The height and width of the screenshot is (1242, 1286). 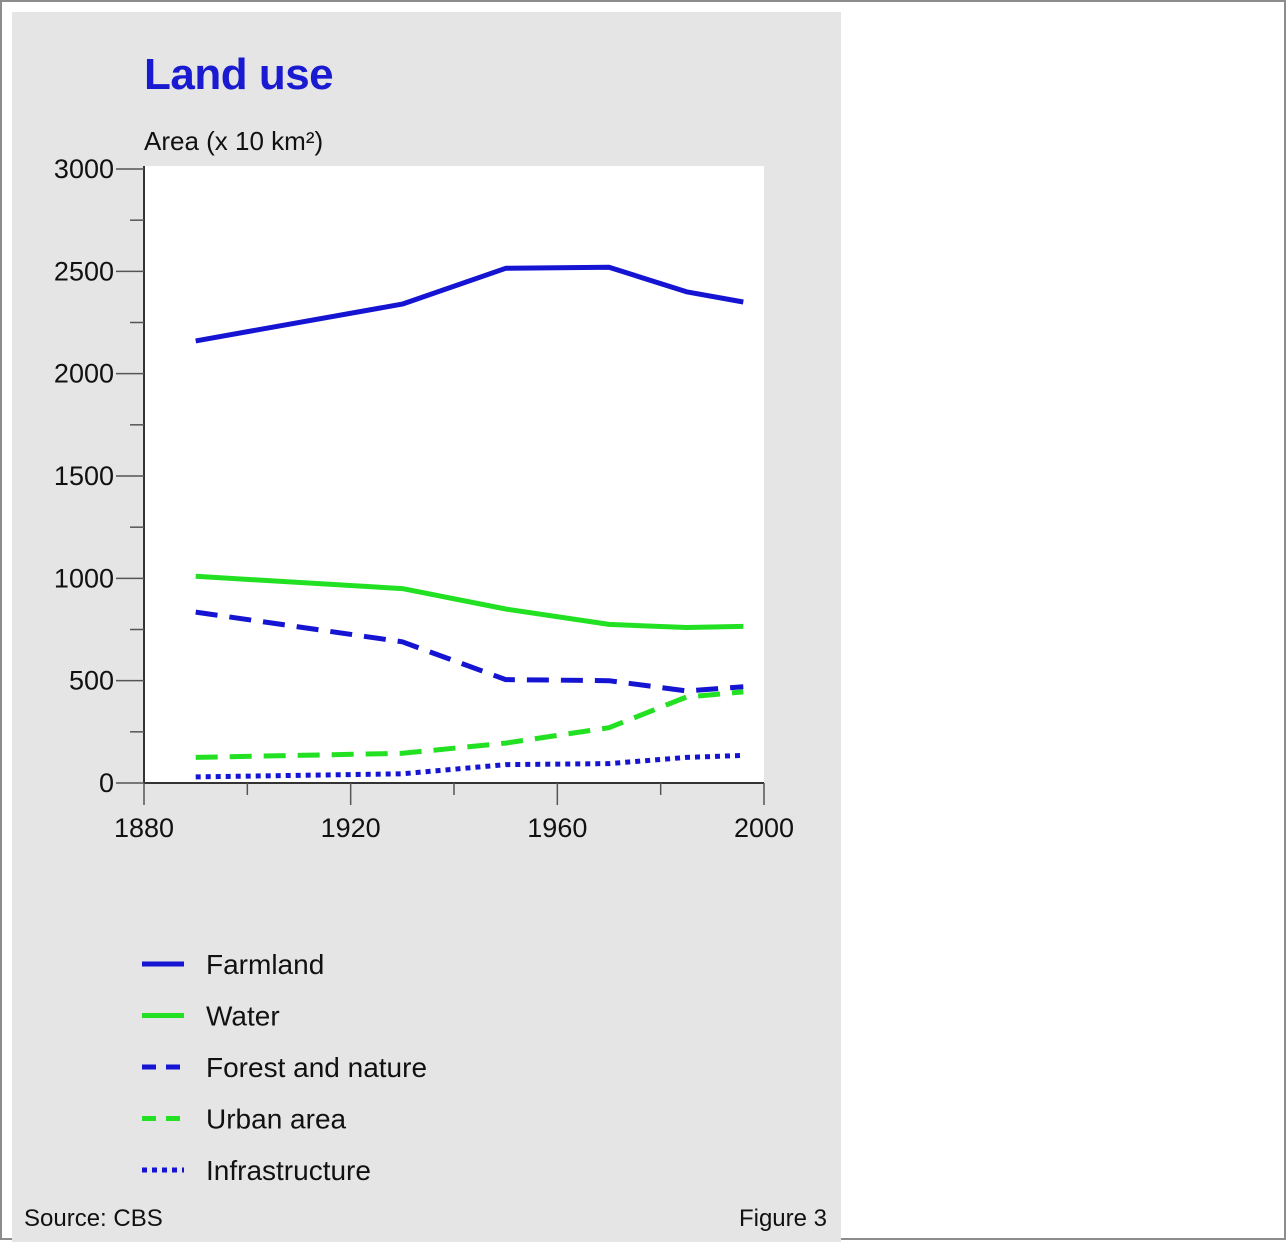 What do you see at coordinates (84, 578) in the screenshot?
I see `y-tick-label: 1000` at bounding box center [84, 578].